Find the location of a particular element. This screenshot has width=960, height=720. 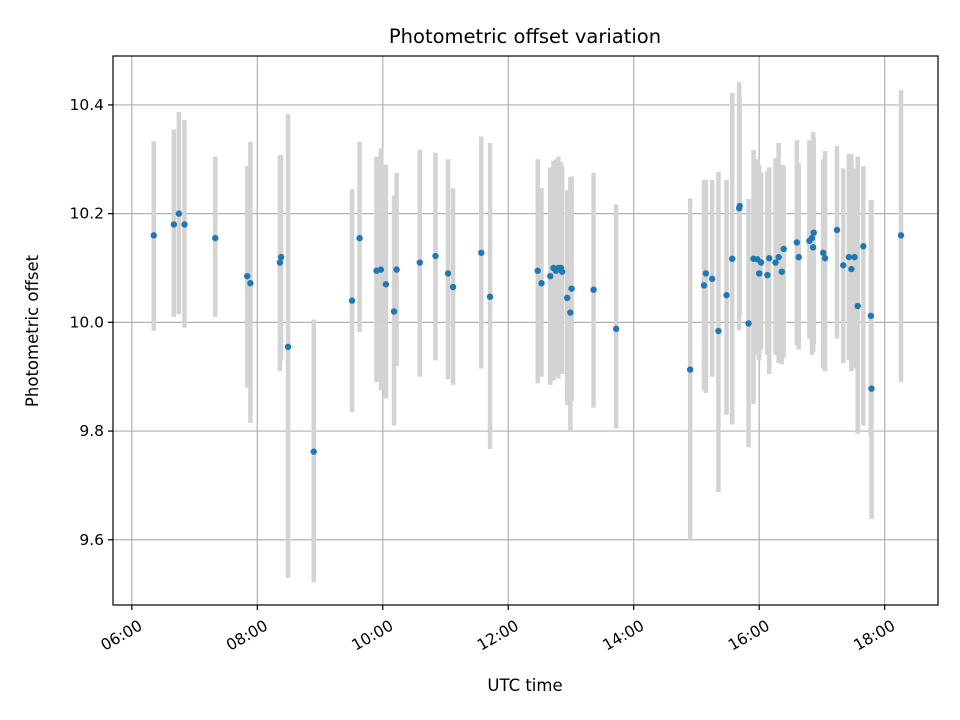

y-tick-label: 10.2 is located at coordinates (86, 214).